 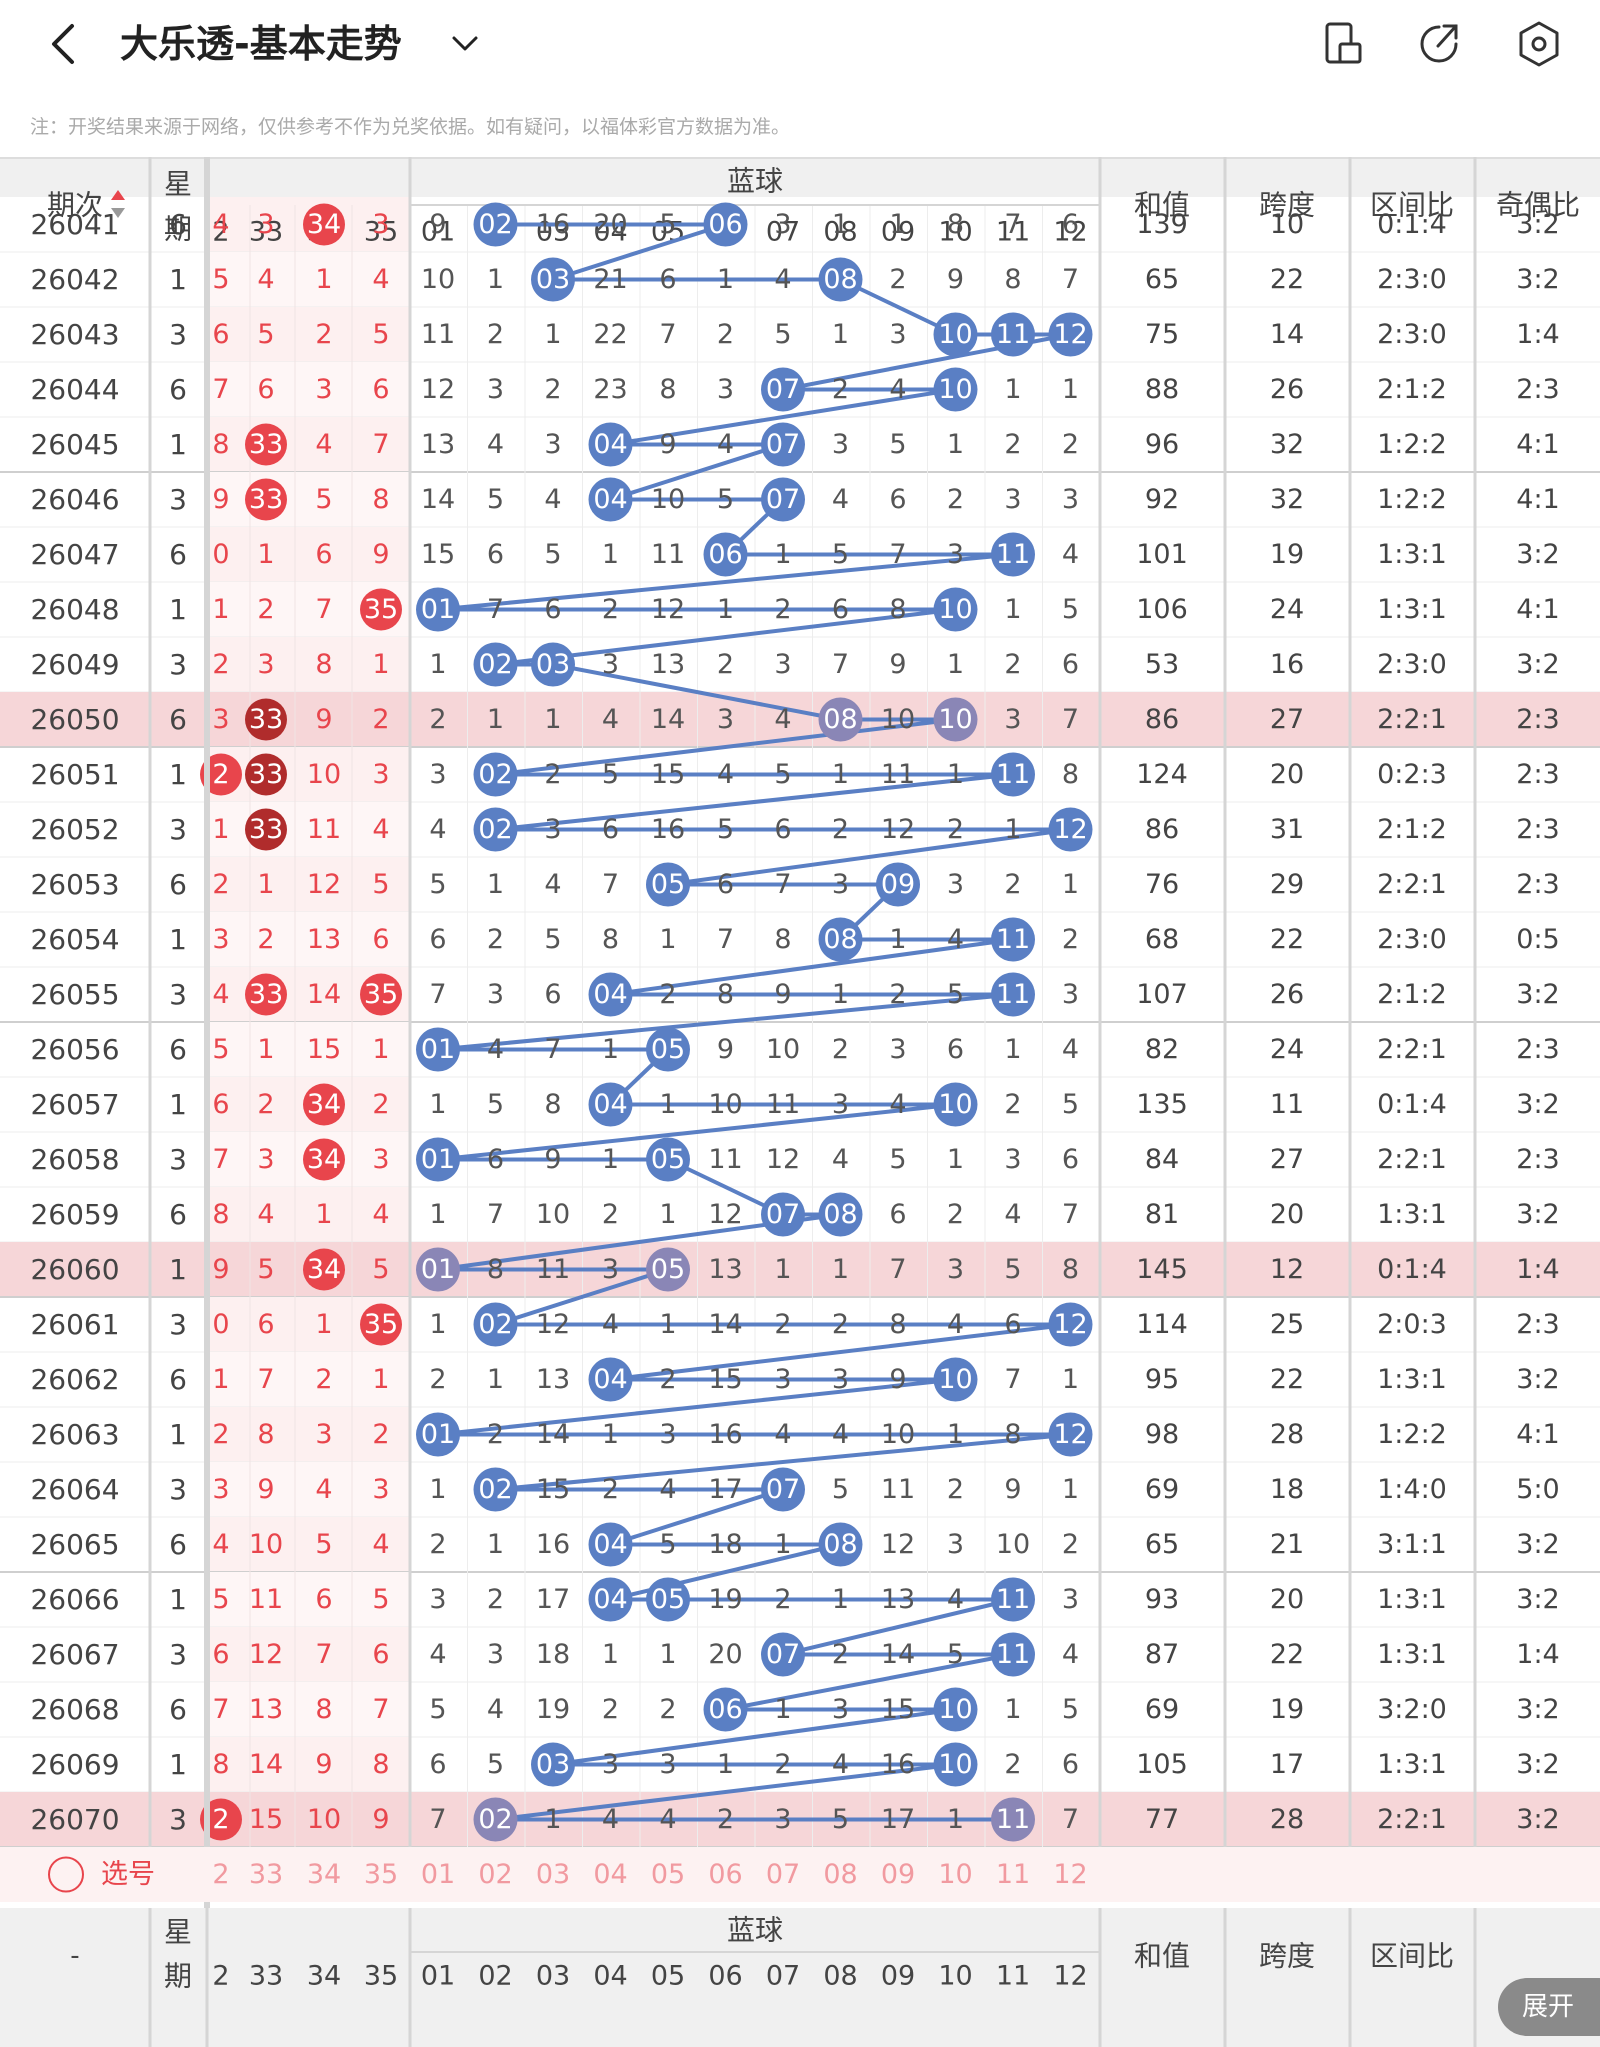 What do you see at coordinates (1013, 1544) in the screenshot?
I see `blue-miss-cell: 10` at bounding box center [1013, 1544].